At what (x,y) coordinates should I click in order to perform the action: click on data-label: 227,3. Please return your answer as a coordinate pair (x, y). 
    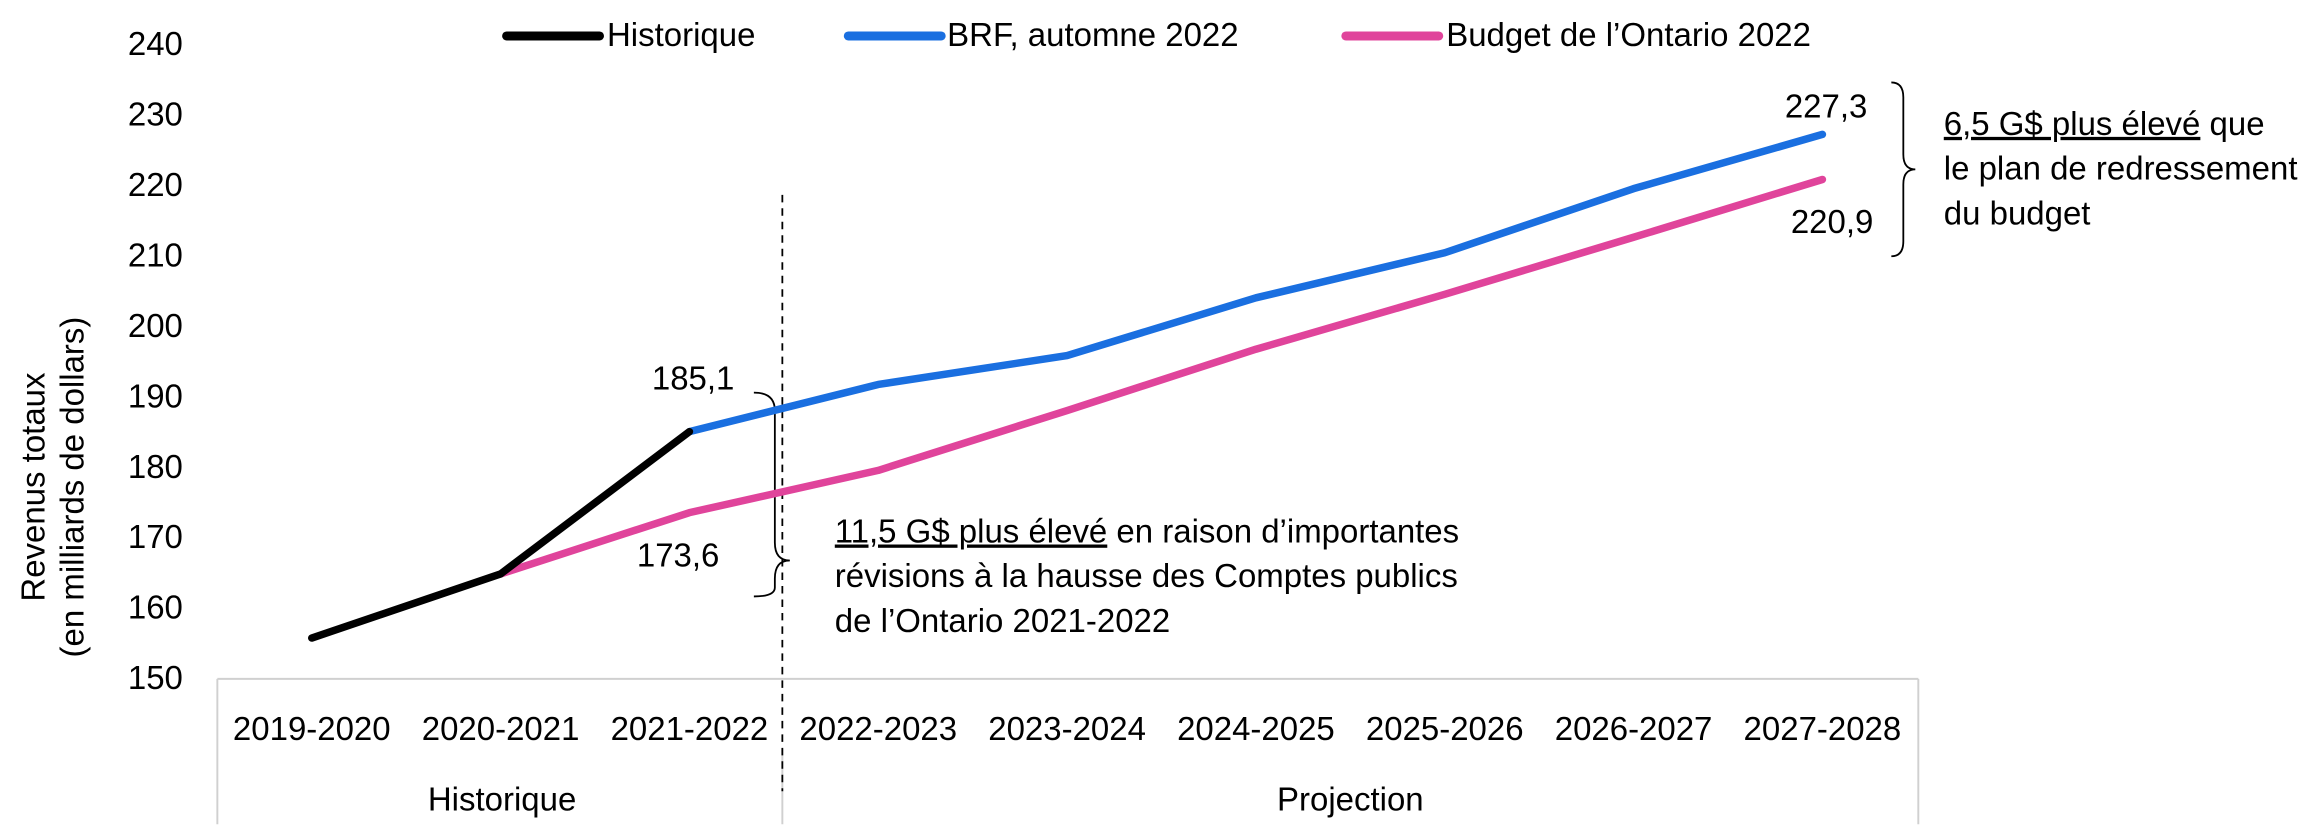
    Looking at the image, I should click on (1826, 106).